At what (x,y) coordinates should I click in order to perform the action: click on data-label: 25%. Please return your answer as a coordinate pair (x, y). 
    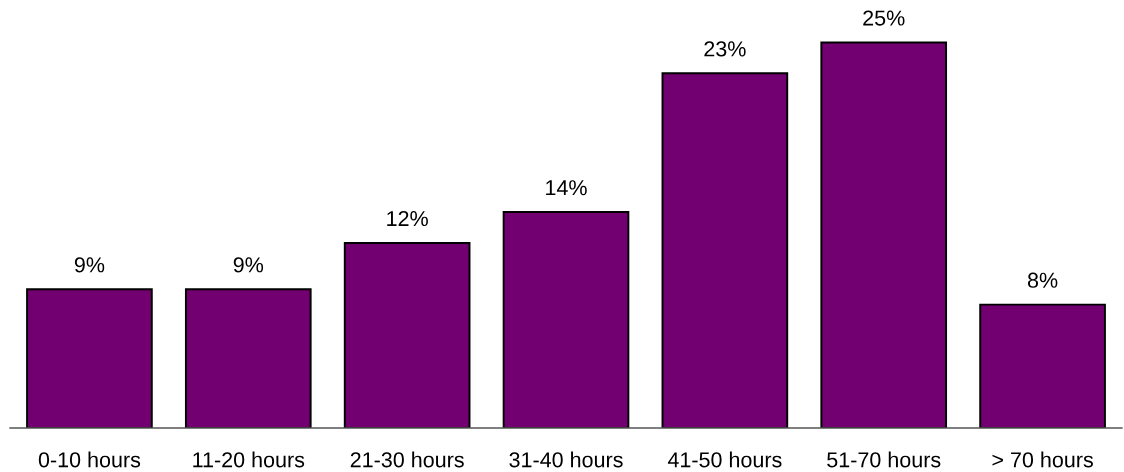
    Looking at the image, I should click on (884, 18).